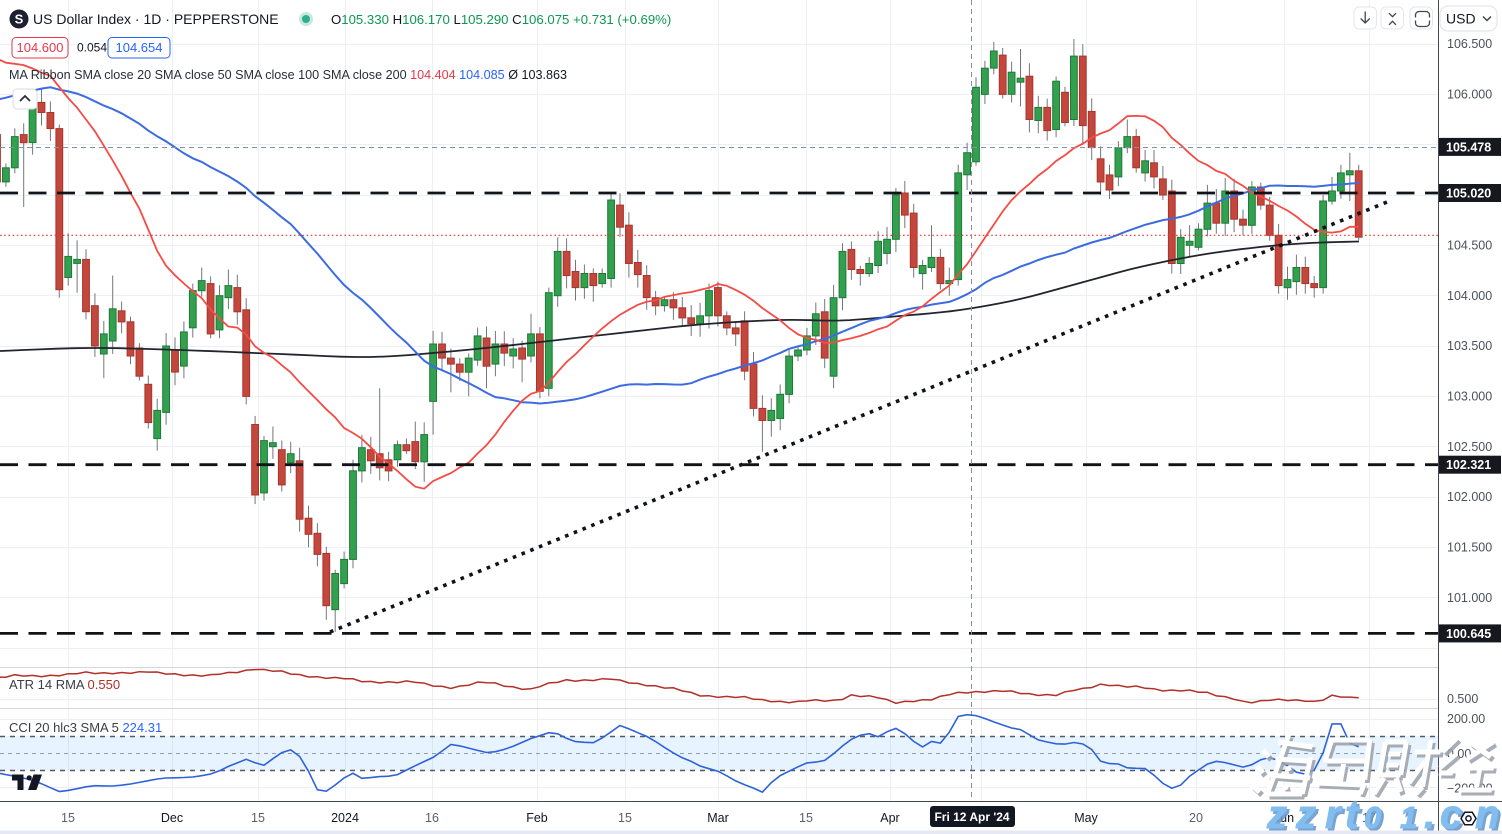 The height and width of the screenshot is (834, 1502). What do you see at coordinates (1468, 465) in the screenshot?
I see `svg-text: 102.321` at bounding box center [1468, 465].